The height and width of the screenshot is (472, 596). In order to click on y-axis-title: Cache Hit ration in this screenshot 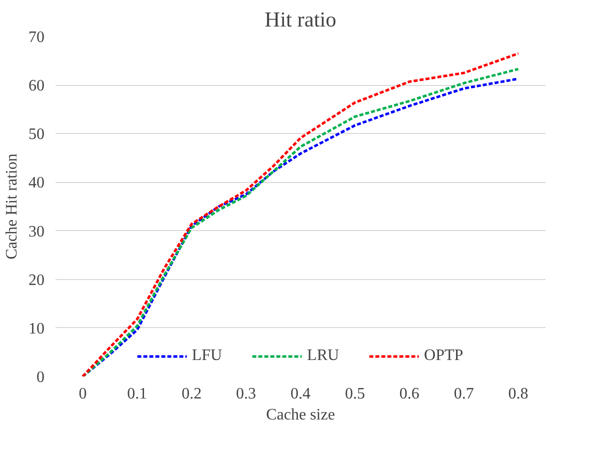, I will do `click(12, 207)`.